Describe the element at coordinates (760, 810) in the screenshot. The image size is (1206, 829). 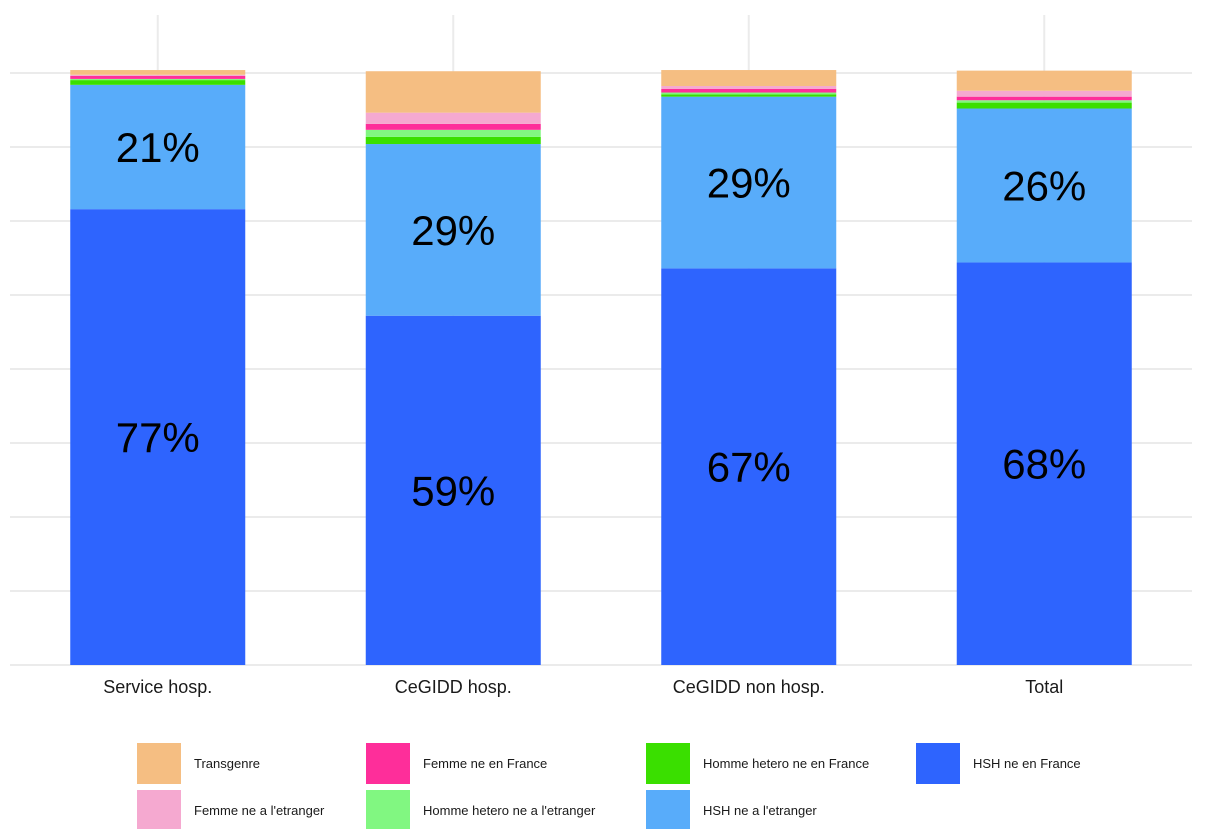
I see `legend-label: HSH ne a l'etranger` at that location.